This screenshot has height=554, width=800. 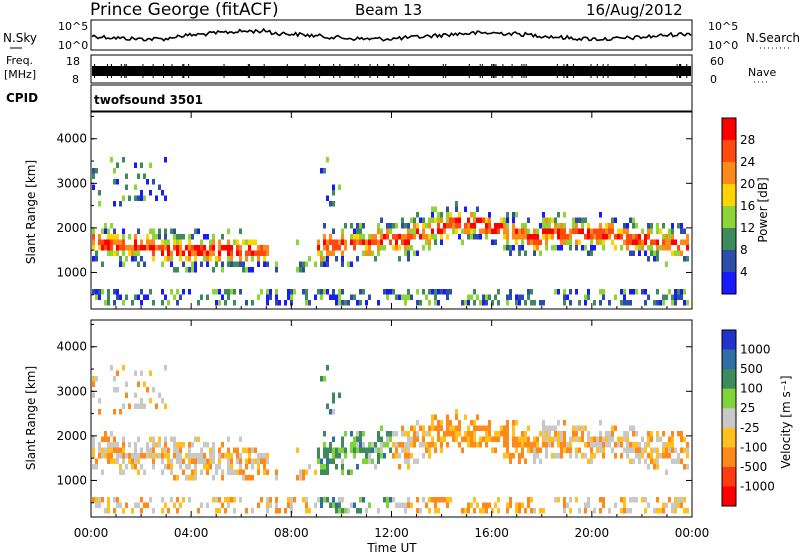 What do you see at coordinates (391, 35) in the screenshot?
I see `nsky-strip-frame` at bounding box center [391, 35].